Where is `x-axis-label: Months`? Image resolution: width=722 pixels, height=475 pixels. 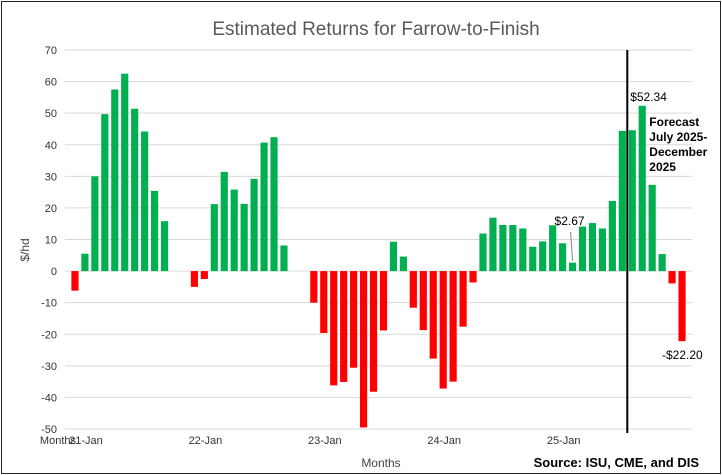 x-axis-label: Months is located at coordinates (380, 463).